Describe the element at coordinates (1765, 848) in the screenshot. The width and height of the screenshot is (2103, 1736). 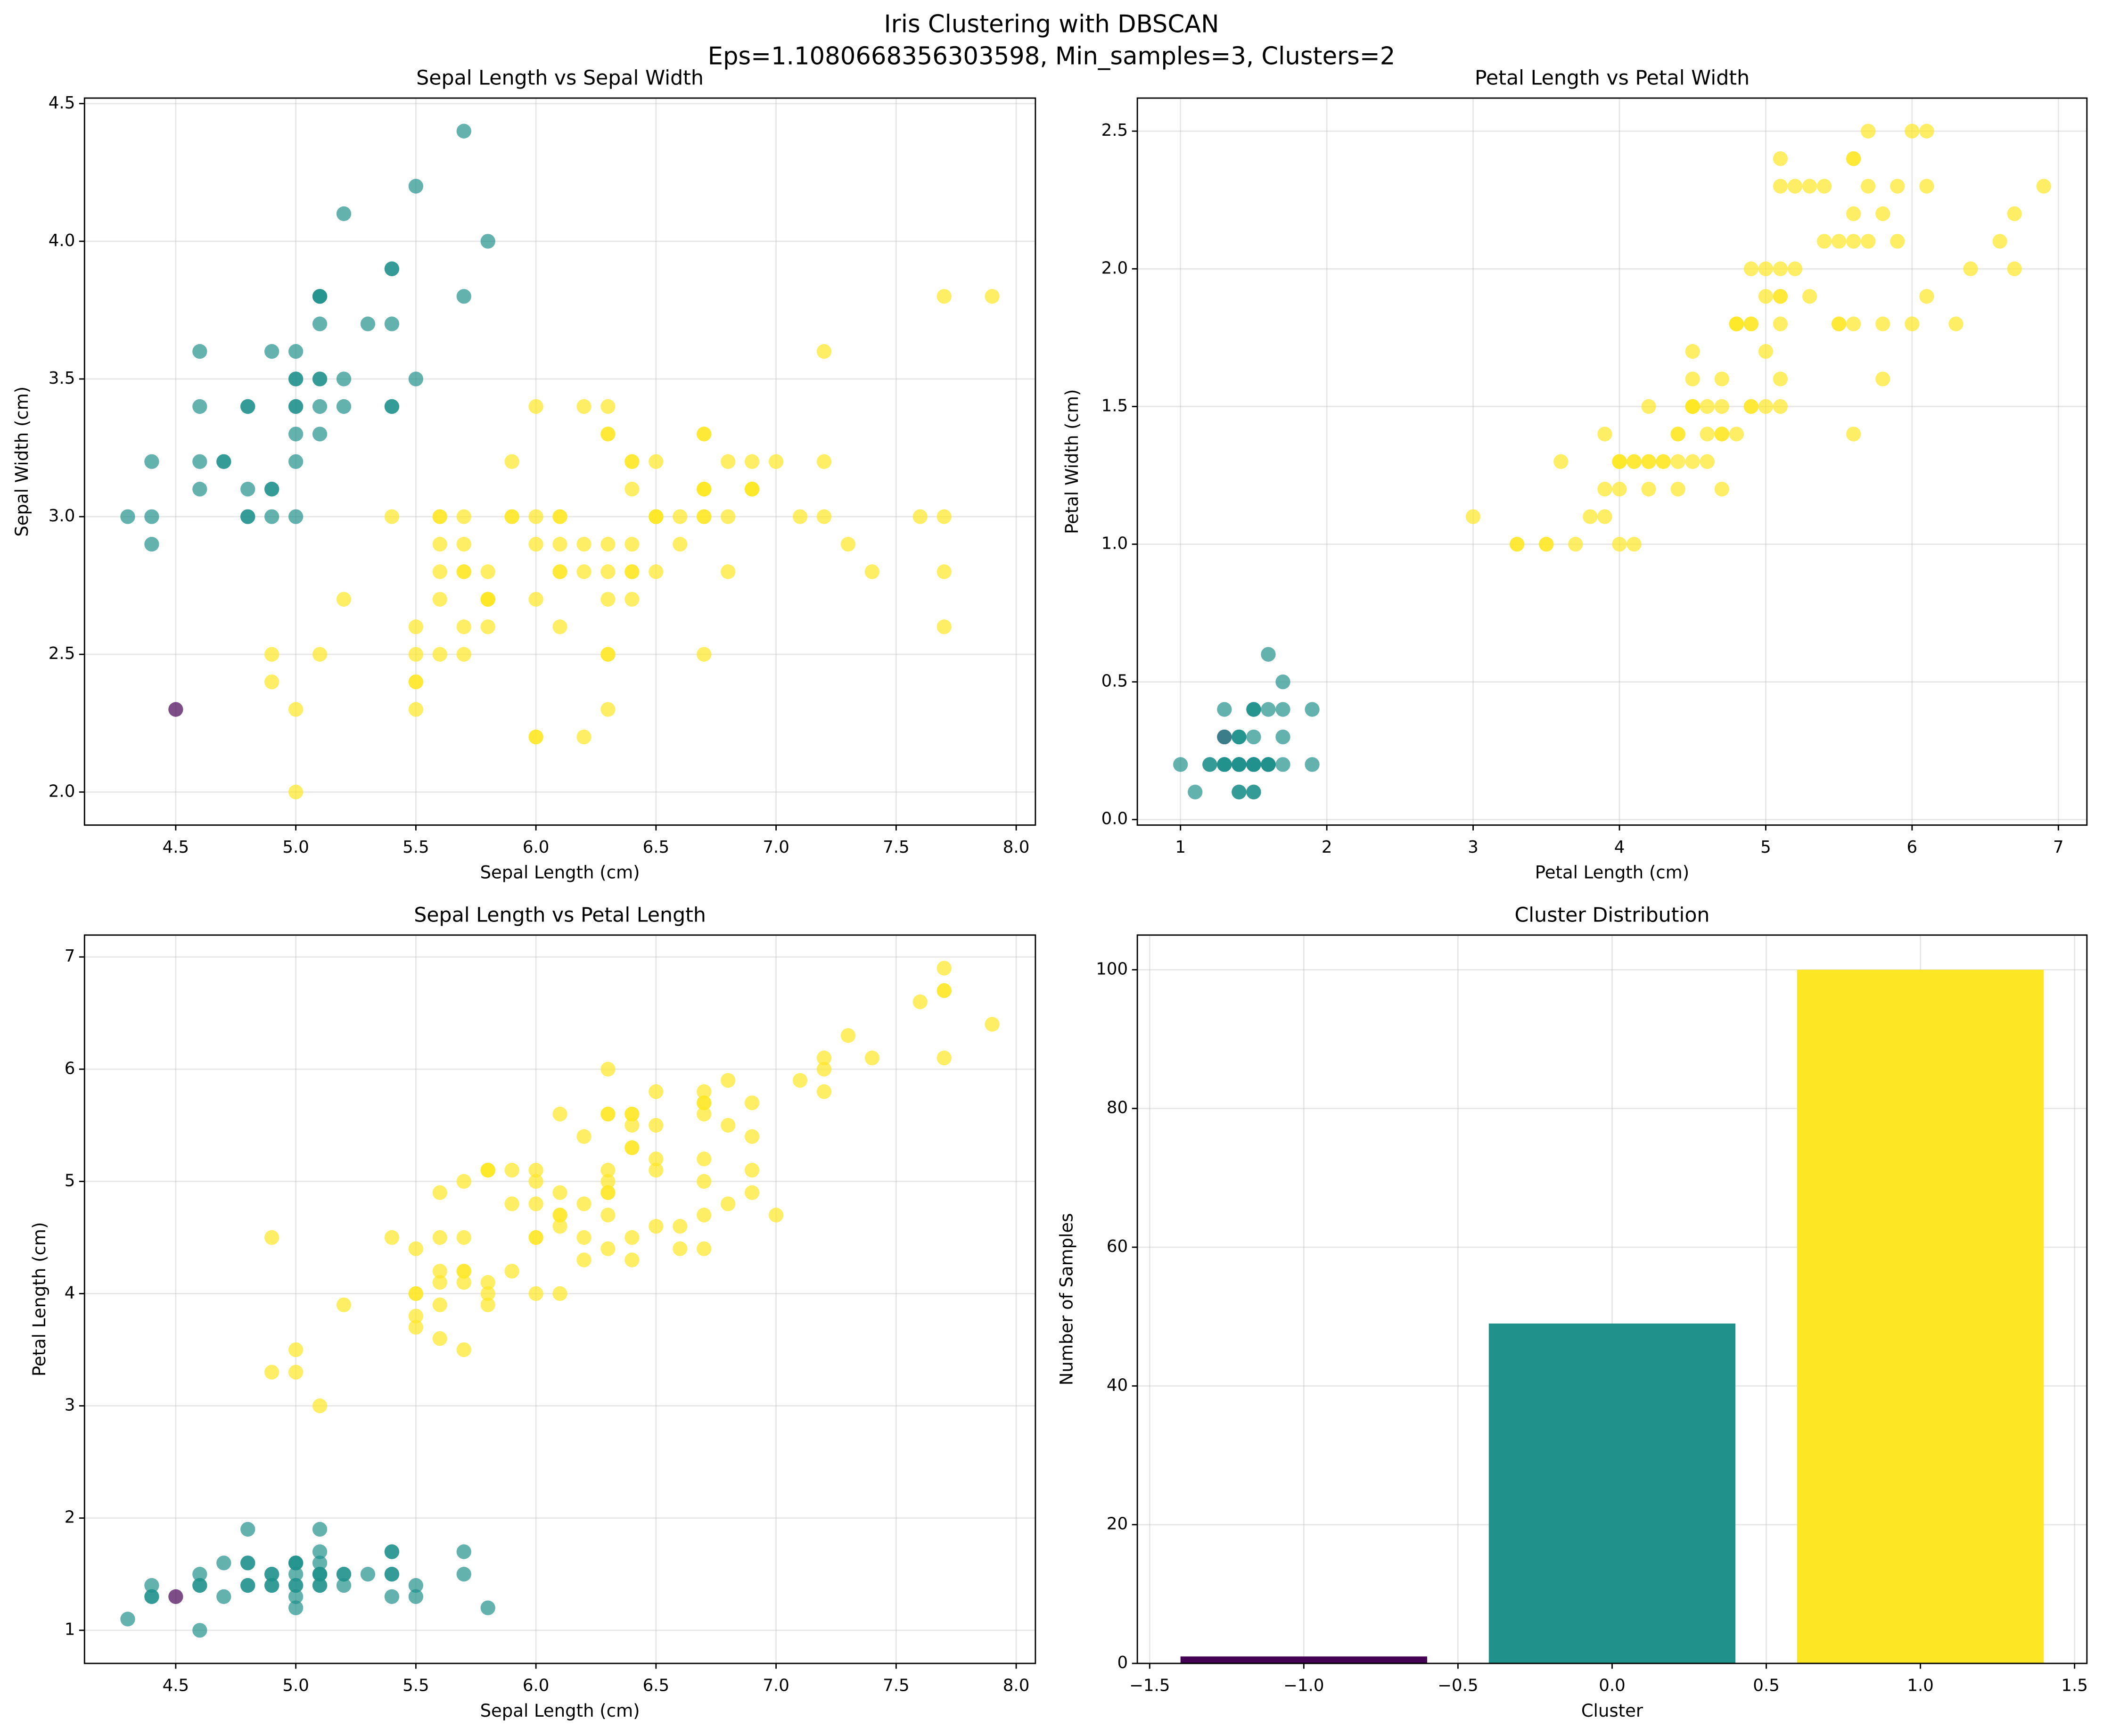
I see `x-tick-label: 5` at that location.